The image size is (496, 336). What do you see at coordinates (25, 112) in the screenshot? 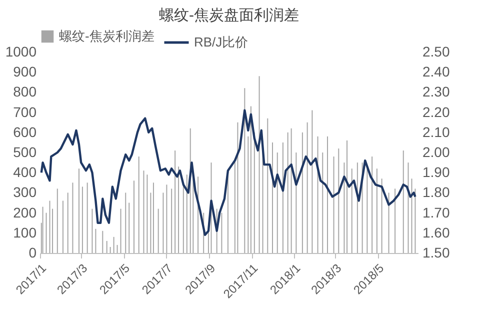
I see `y-tick-label: 700` at bounding box center [25, 112].